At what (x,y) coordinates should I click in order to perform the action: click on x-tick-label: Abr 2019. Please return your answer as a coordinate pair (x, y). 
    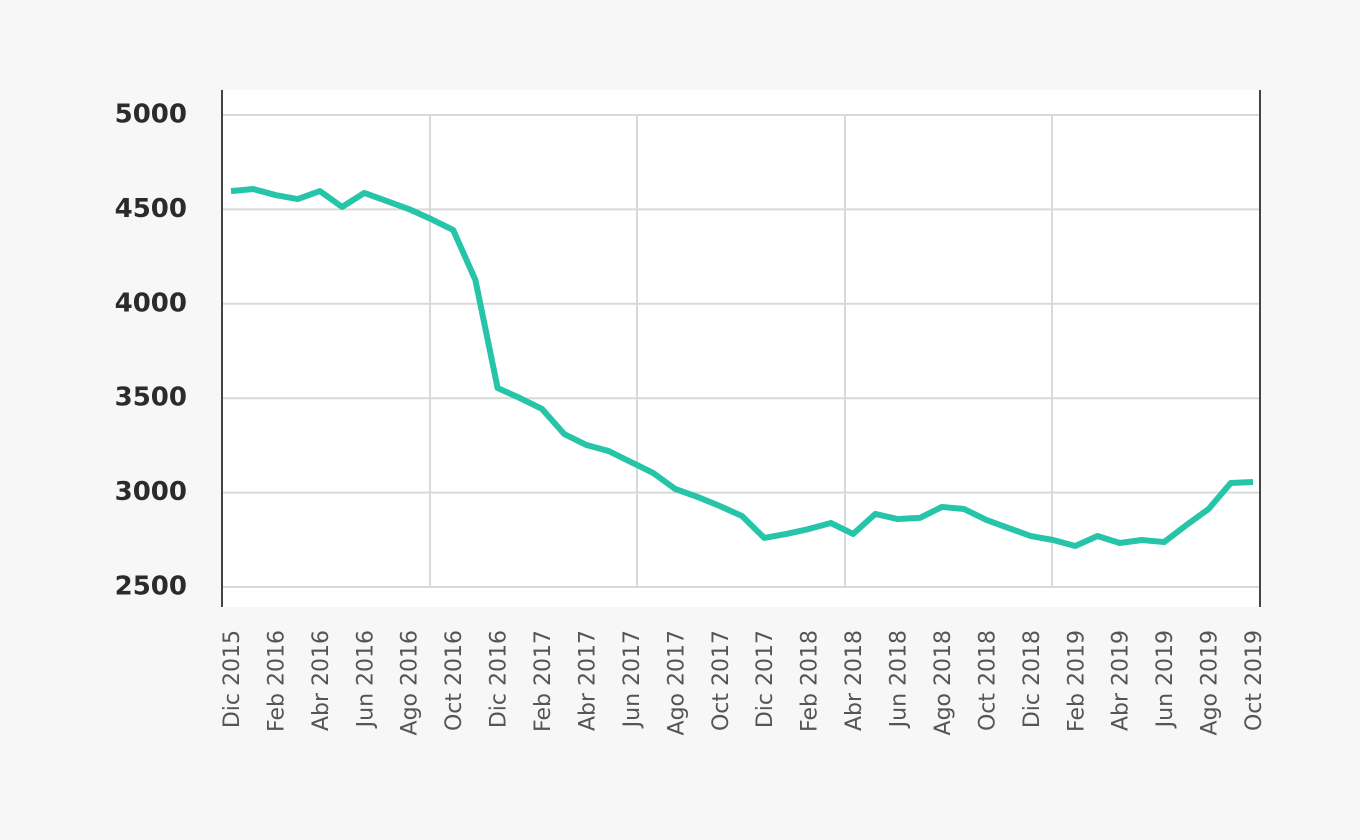
    Looking at the image, I should click on (1121, 680).